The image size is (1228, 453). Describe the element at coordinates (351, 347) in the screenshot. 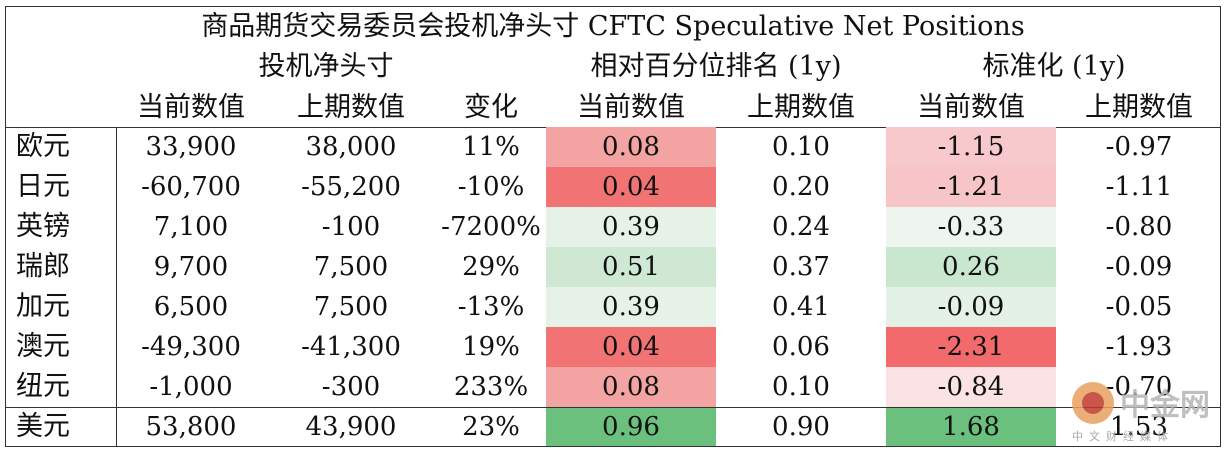

I see `net-previous-cell: -41,300` at that location.